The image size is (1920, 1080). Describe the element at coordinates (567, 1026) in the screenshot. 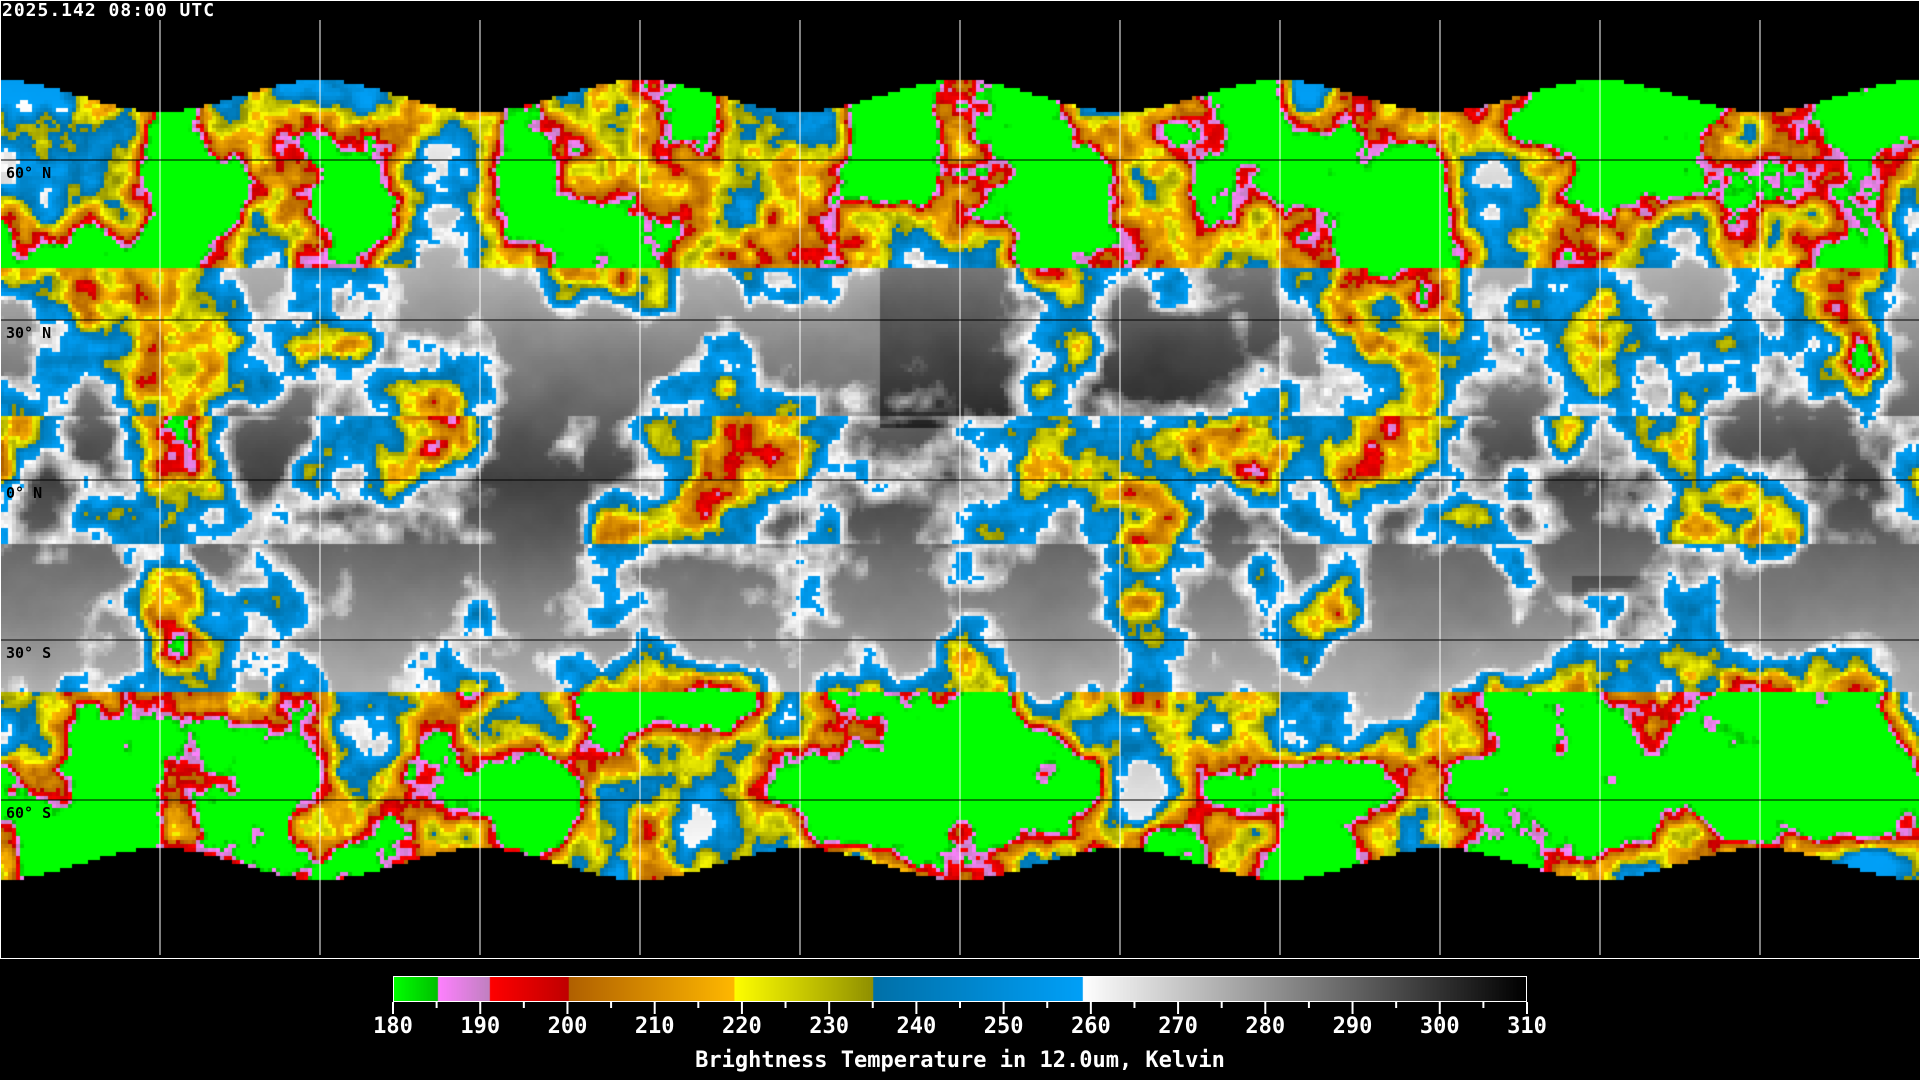

I see `colorbar-tick-label: 200` at that location.